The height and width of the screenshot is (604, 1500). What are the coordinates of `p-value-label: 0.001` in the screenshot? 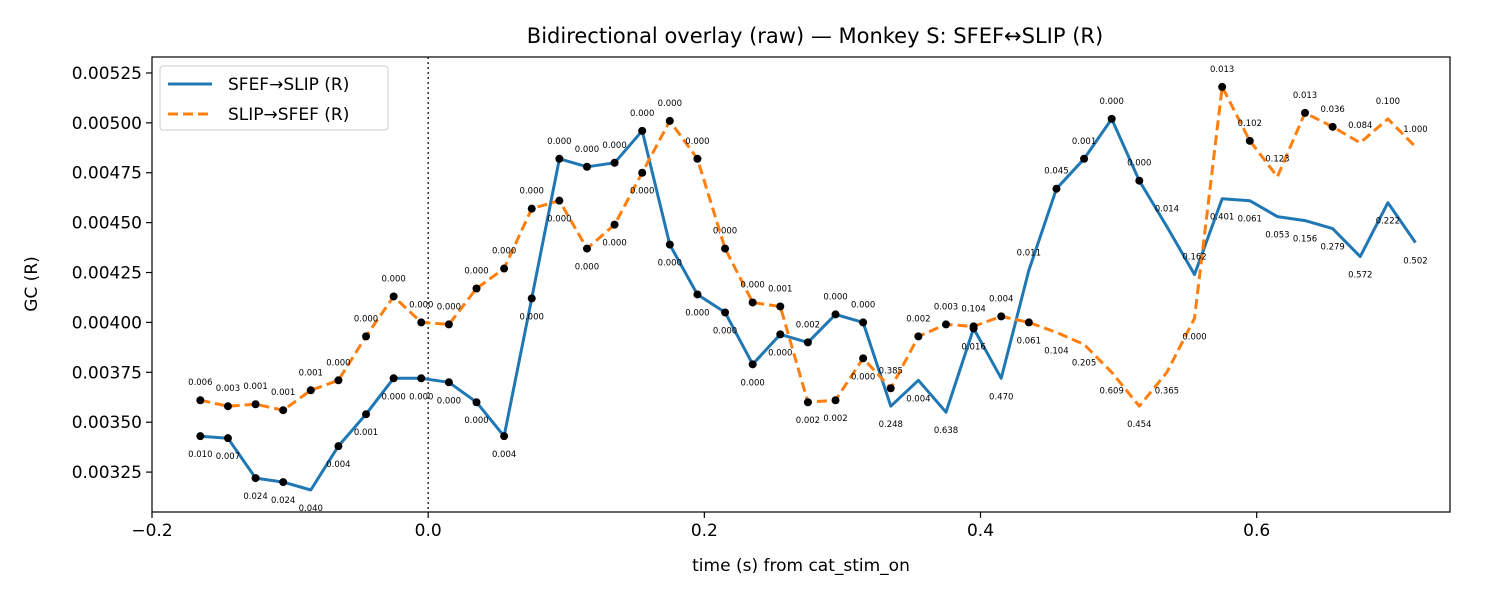 It's located at (1084, 142).